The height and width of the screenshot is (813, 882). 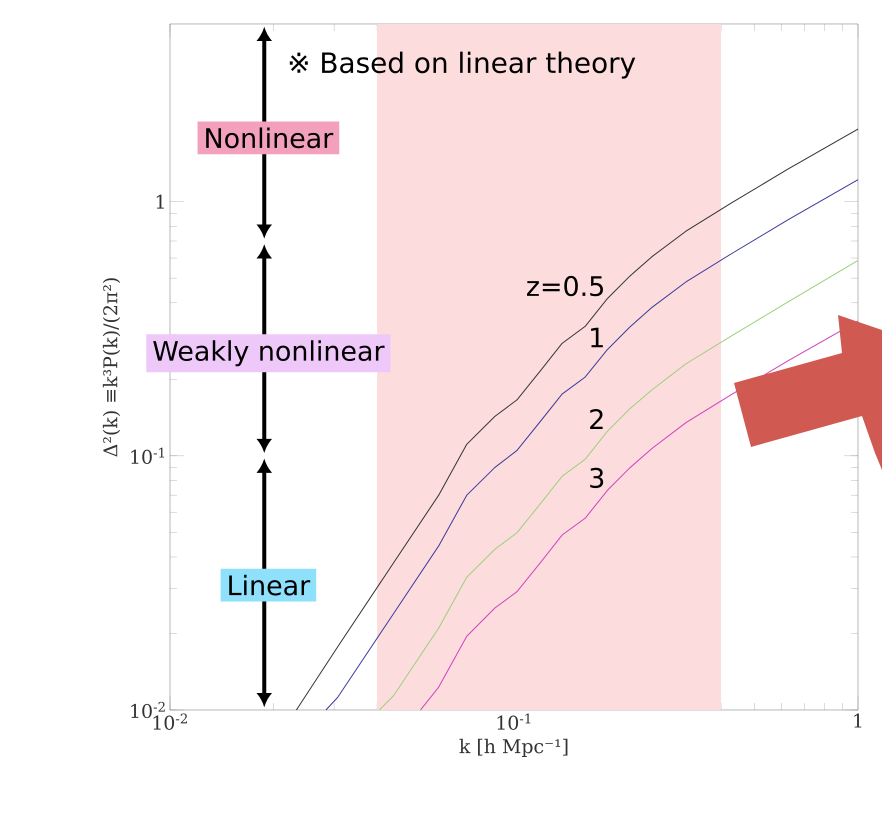 I want to click on annotation: Weakly nonlinear, so click(x=269, y=353).